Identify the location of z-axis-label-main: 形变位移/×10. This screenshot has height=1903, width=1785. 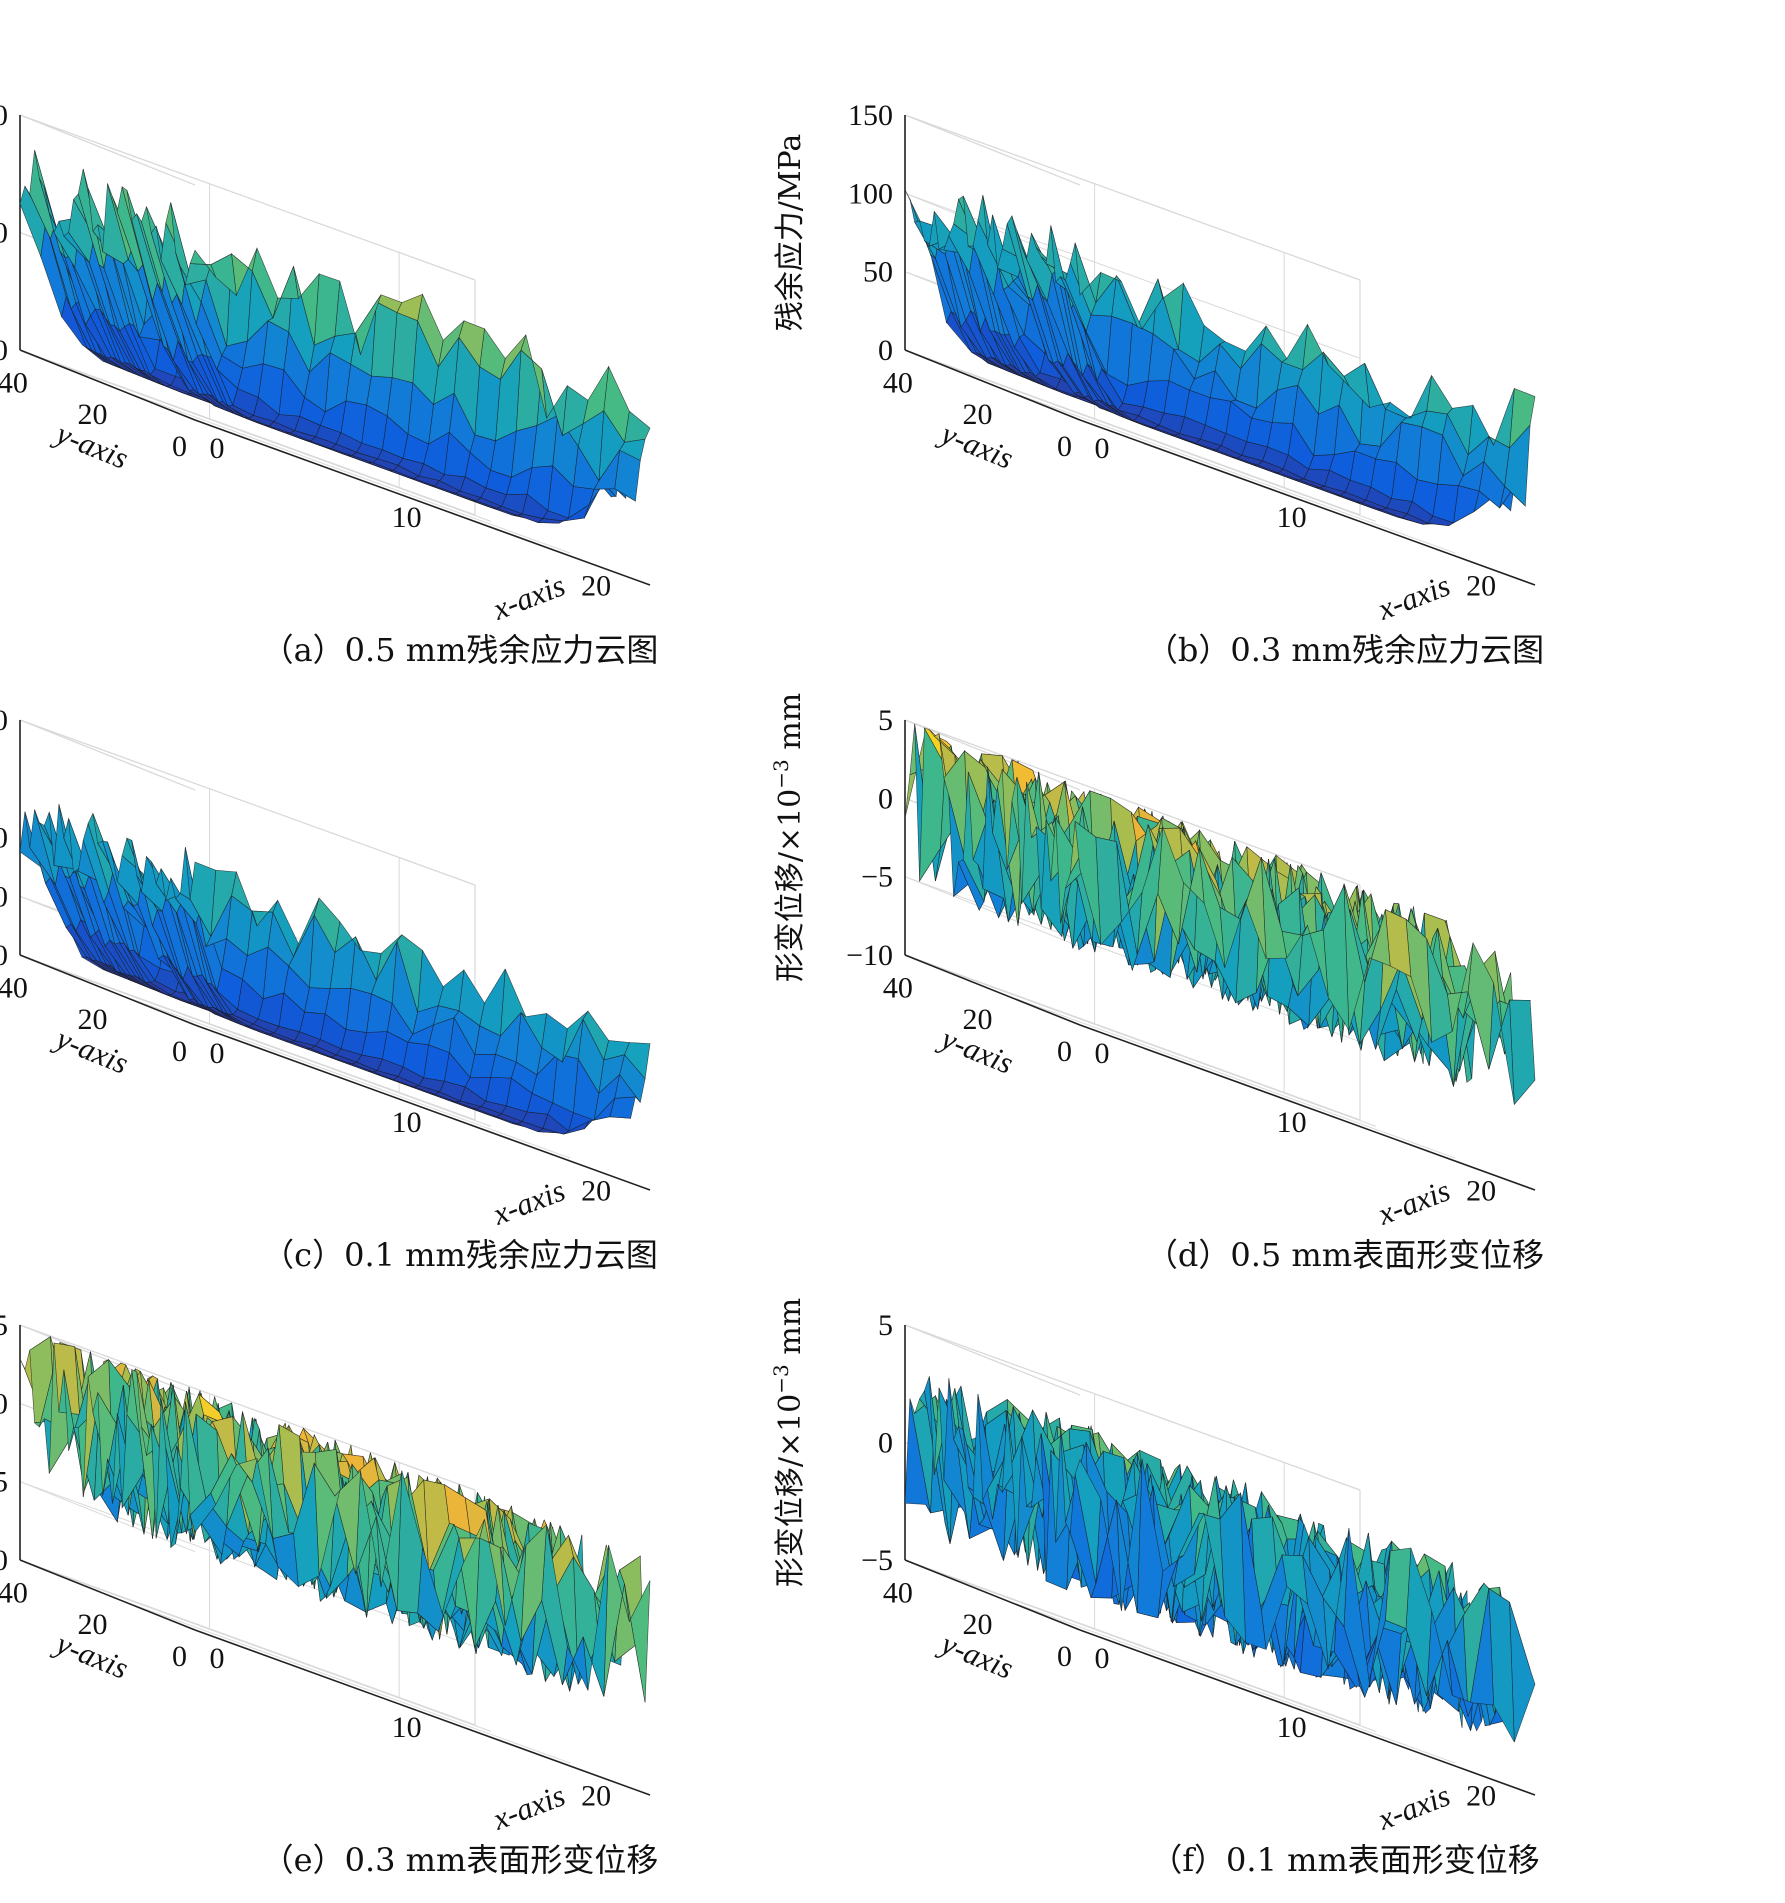
(790, 885).